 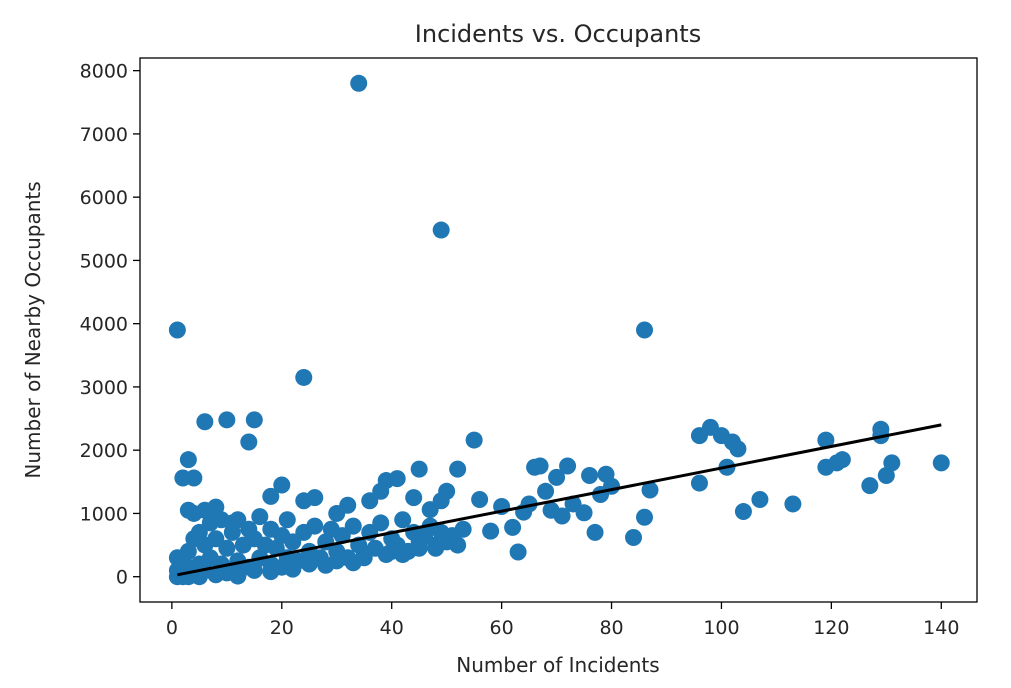 I want to click on y-tick-label: 7000, so click(x=104, y=135).